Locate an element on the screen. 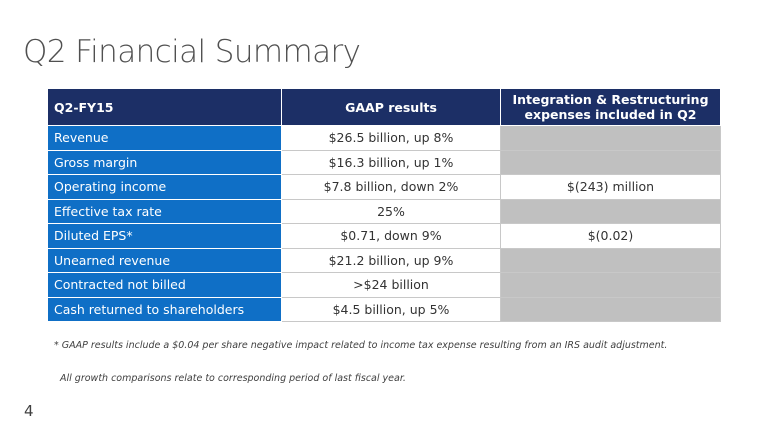 The image size is (768, 432). metric-label: Operating income is located at coordinates (164, 187).